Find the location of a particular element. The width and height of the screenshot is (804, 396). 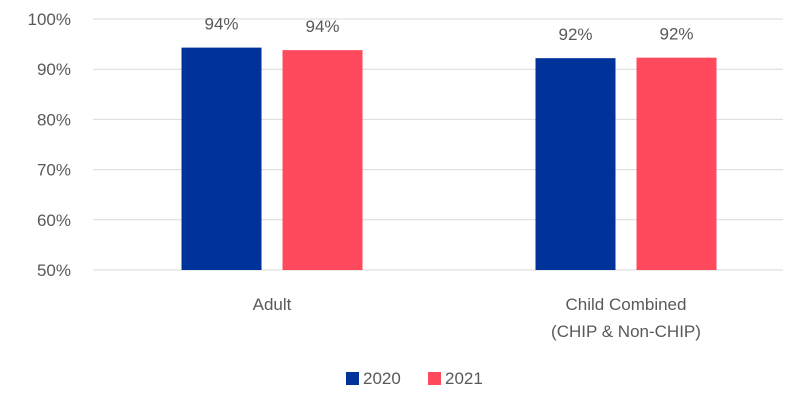

y-tick-label: 70% is located at coordinates (54, 170).